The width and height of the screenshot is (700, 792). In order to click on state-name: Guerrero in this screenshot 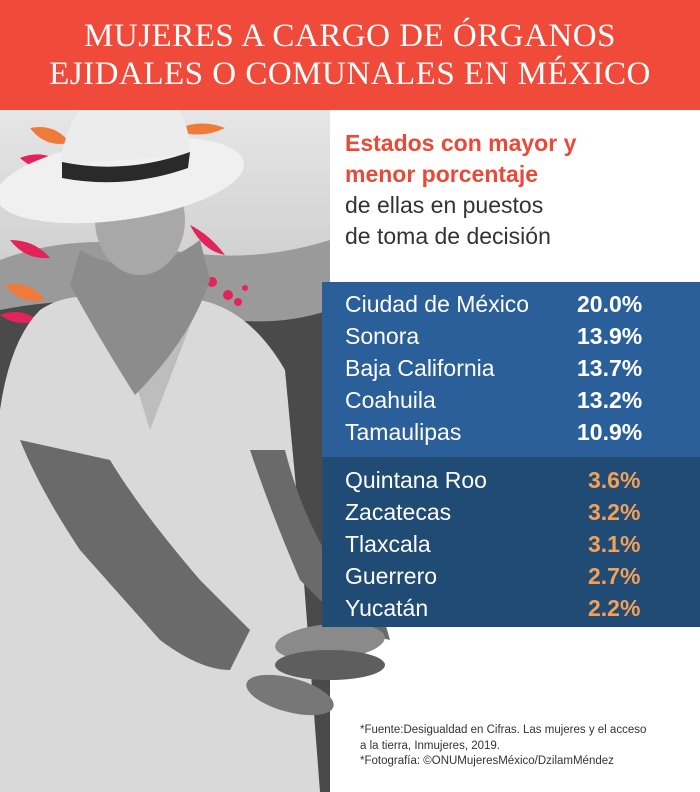, I will do `click(391, 576)`.